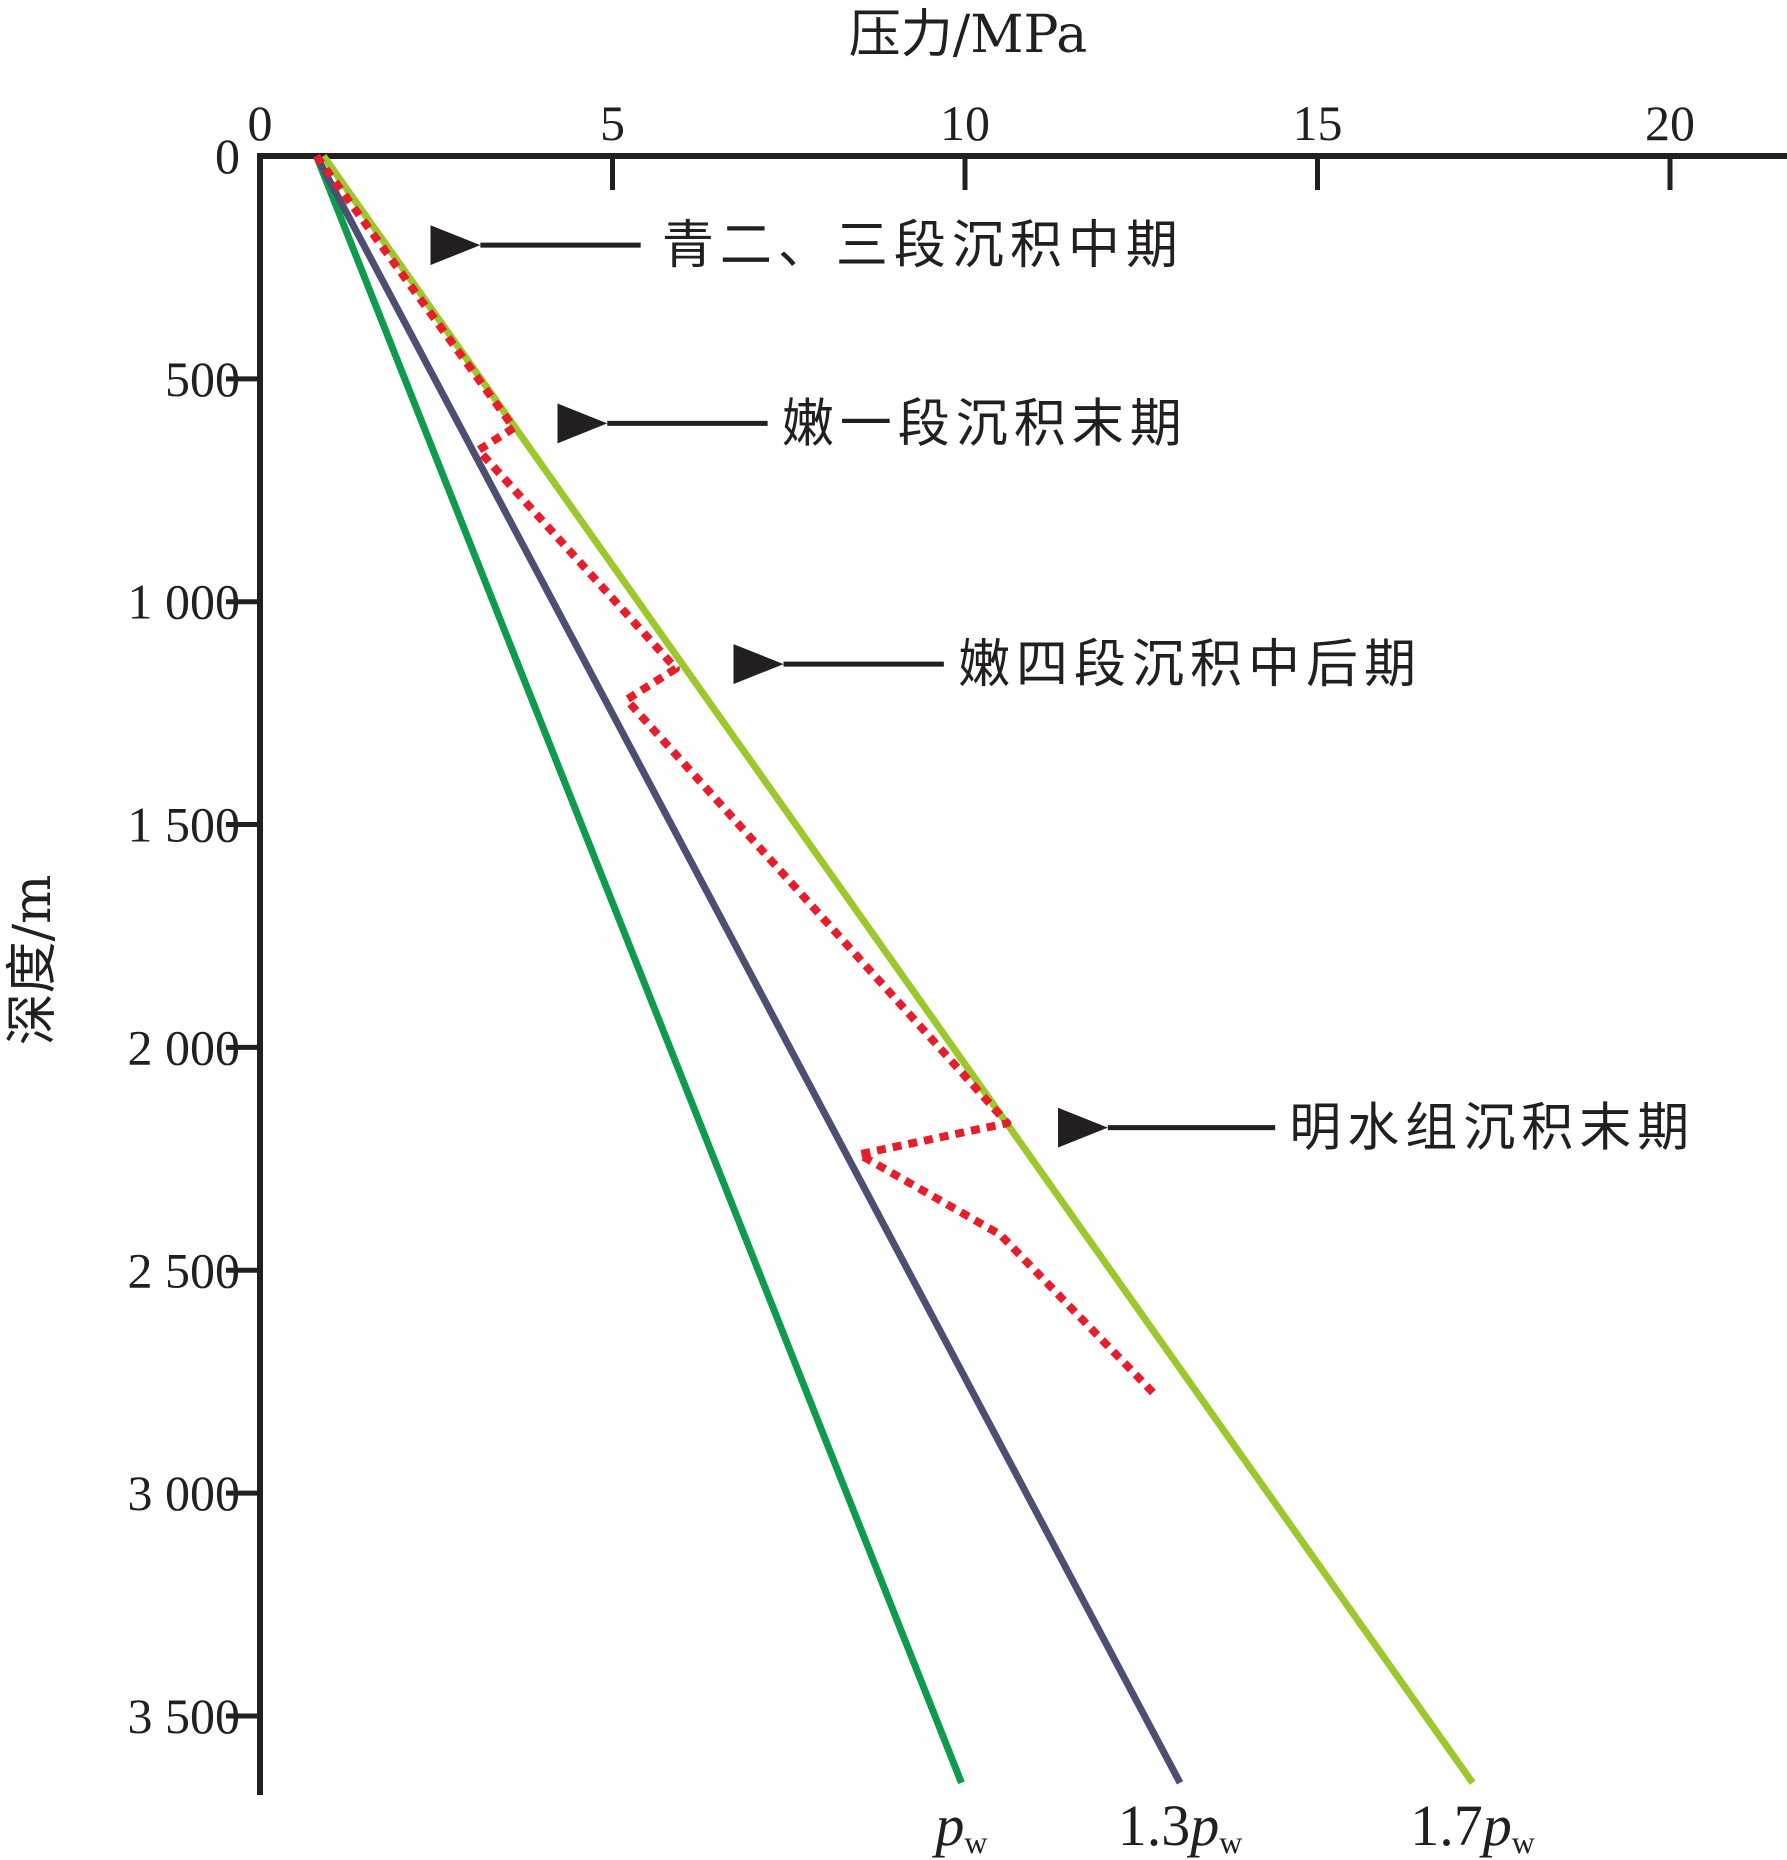 Image resolution: width=1787 pixels, height=1860 pixels. I want to click on y-tick-label: 2 500, so click(184, 1270).